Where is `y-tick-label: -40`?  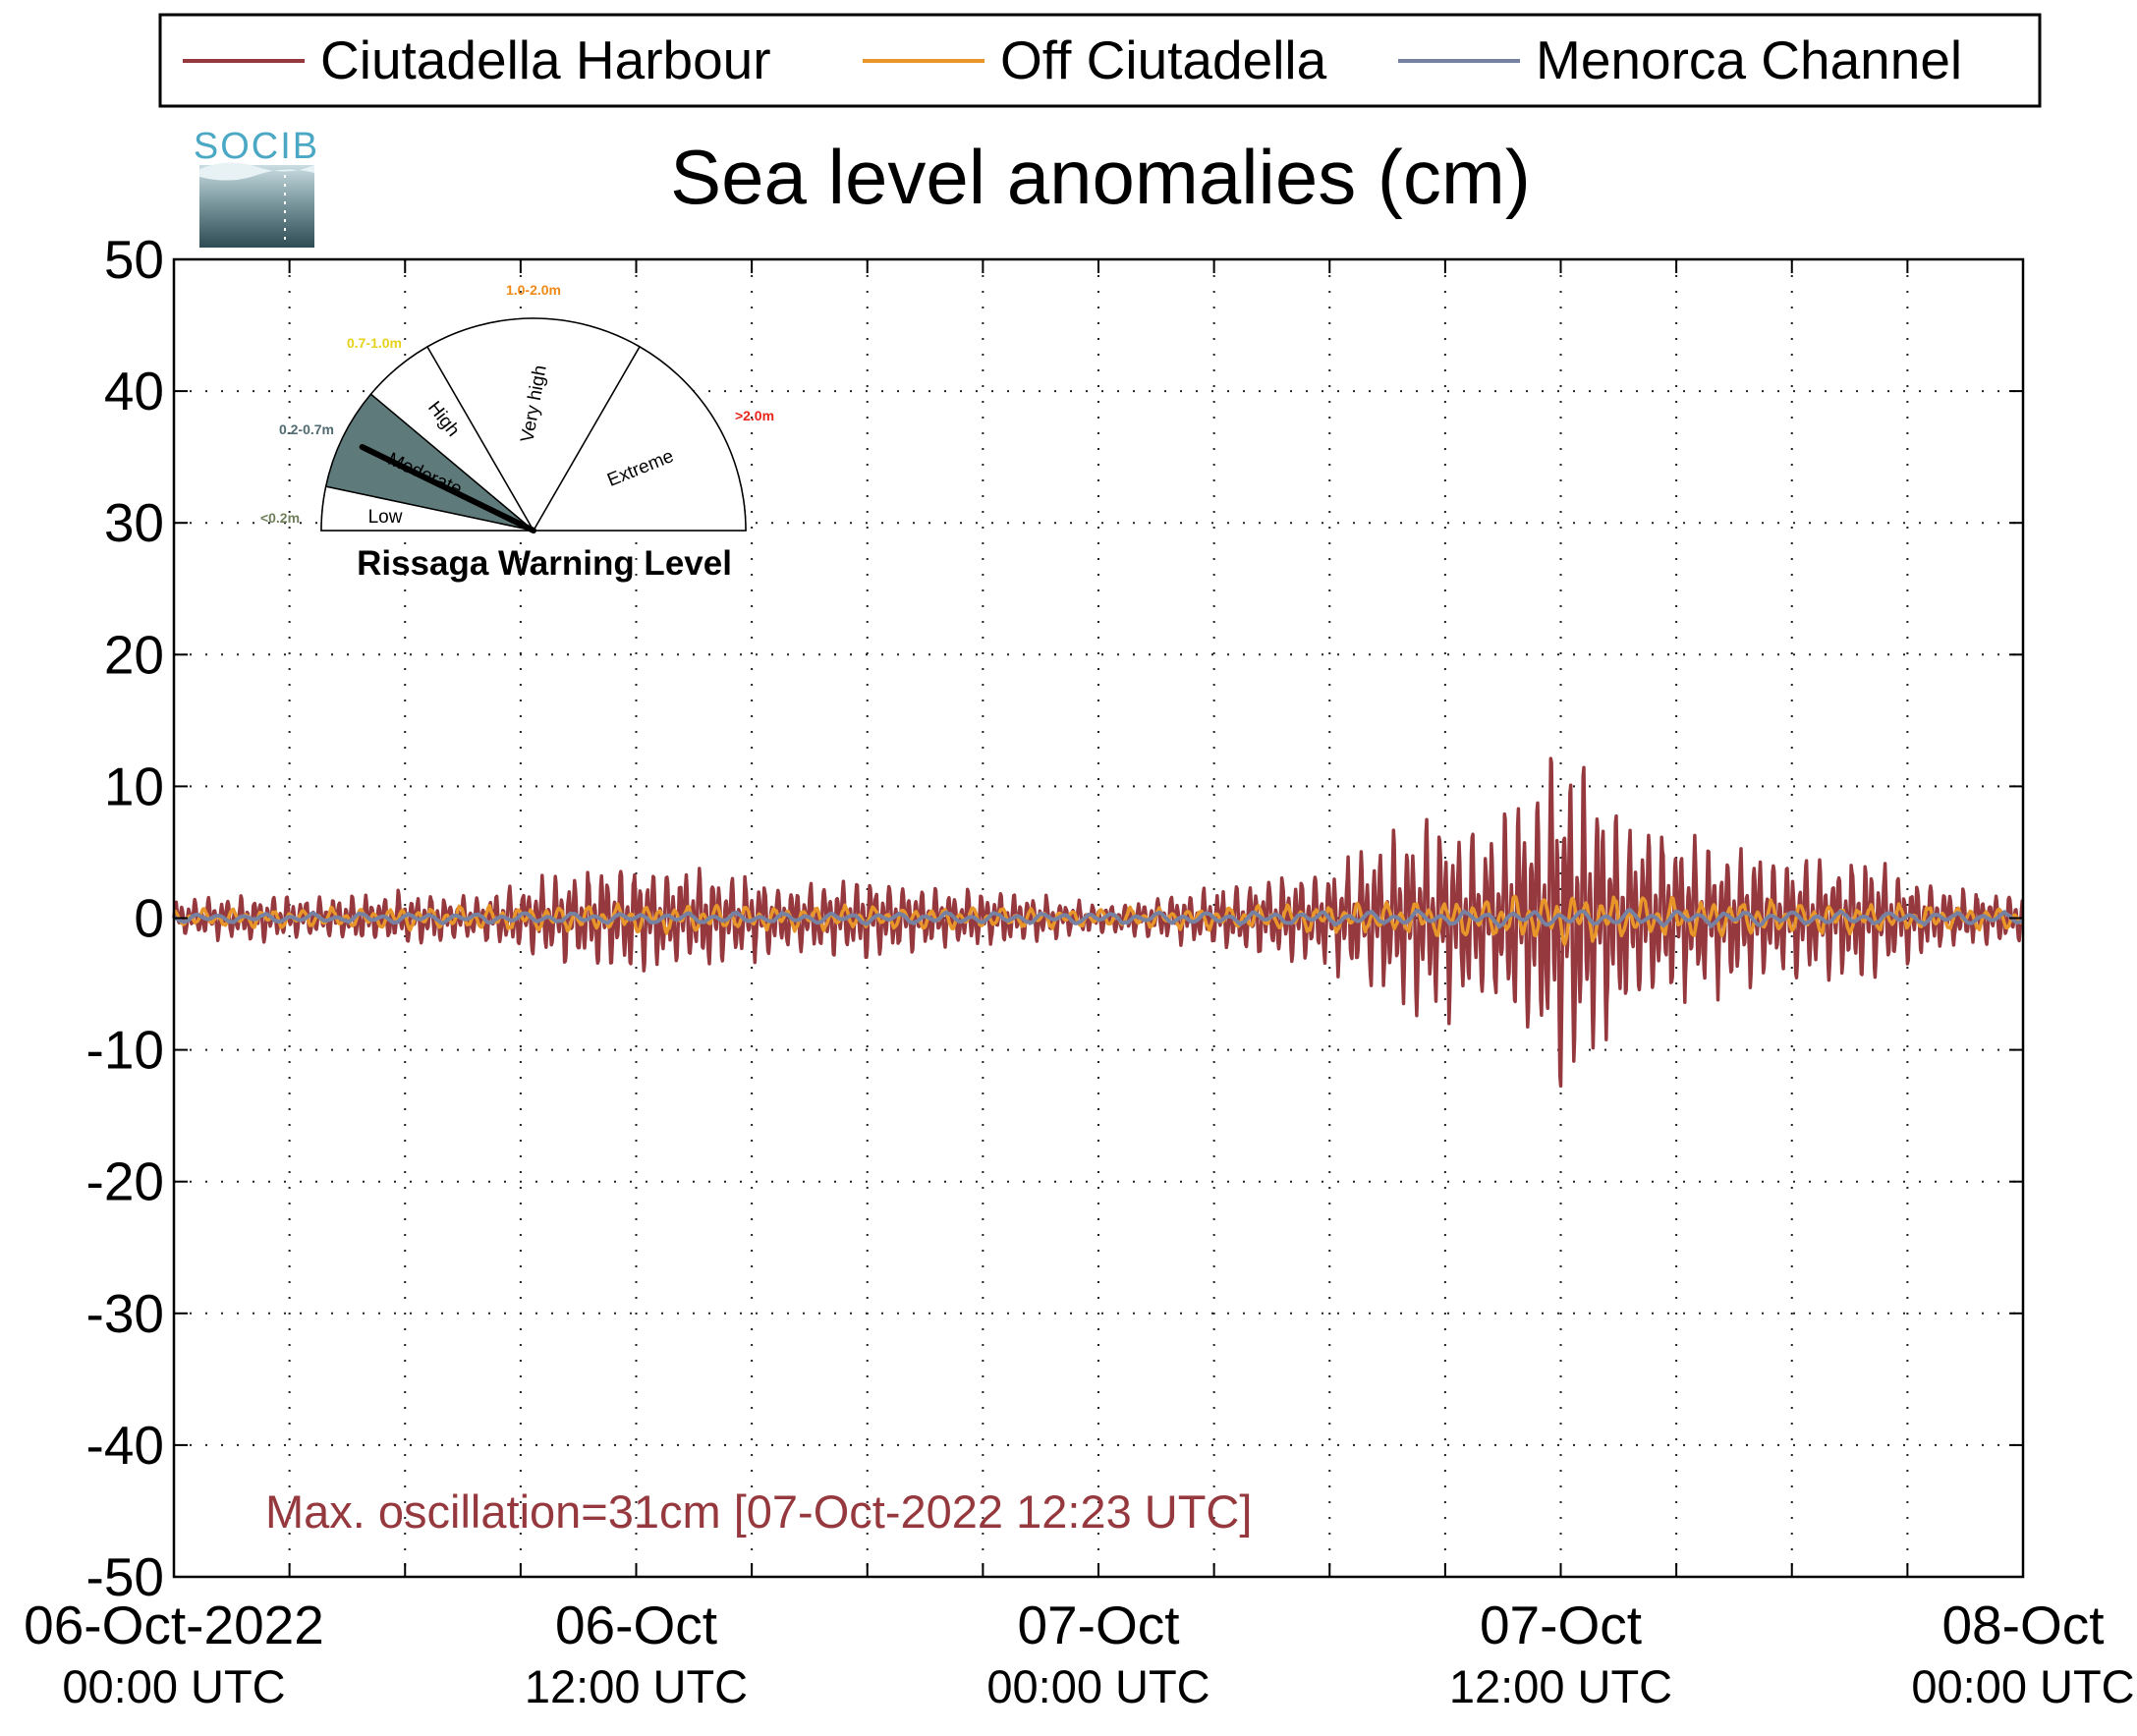 y-tick-label: -40 is located at coordinates (125, 1445).